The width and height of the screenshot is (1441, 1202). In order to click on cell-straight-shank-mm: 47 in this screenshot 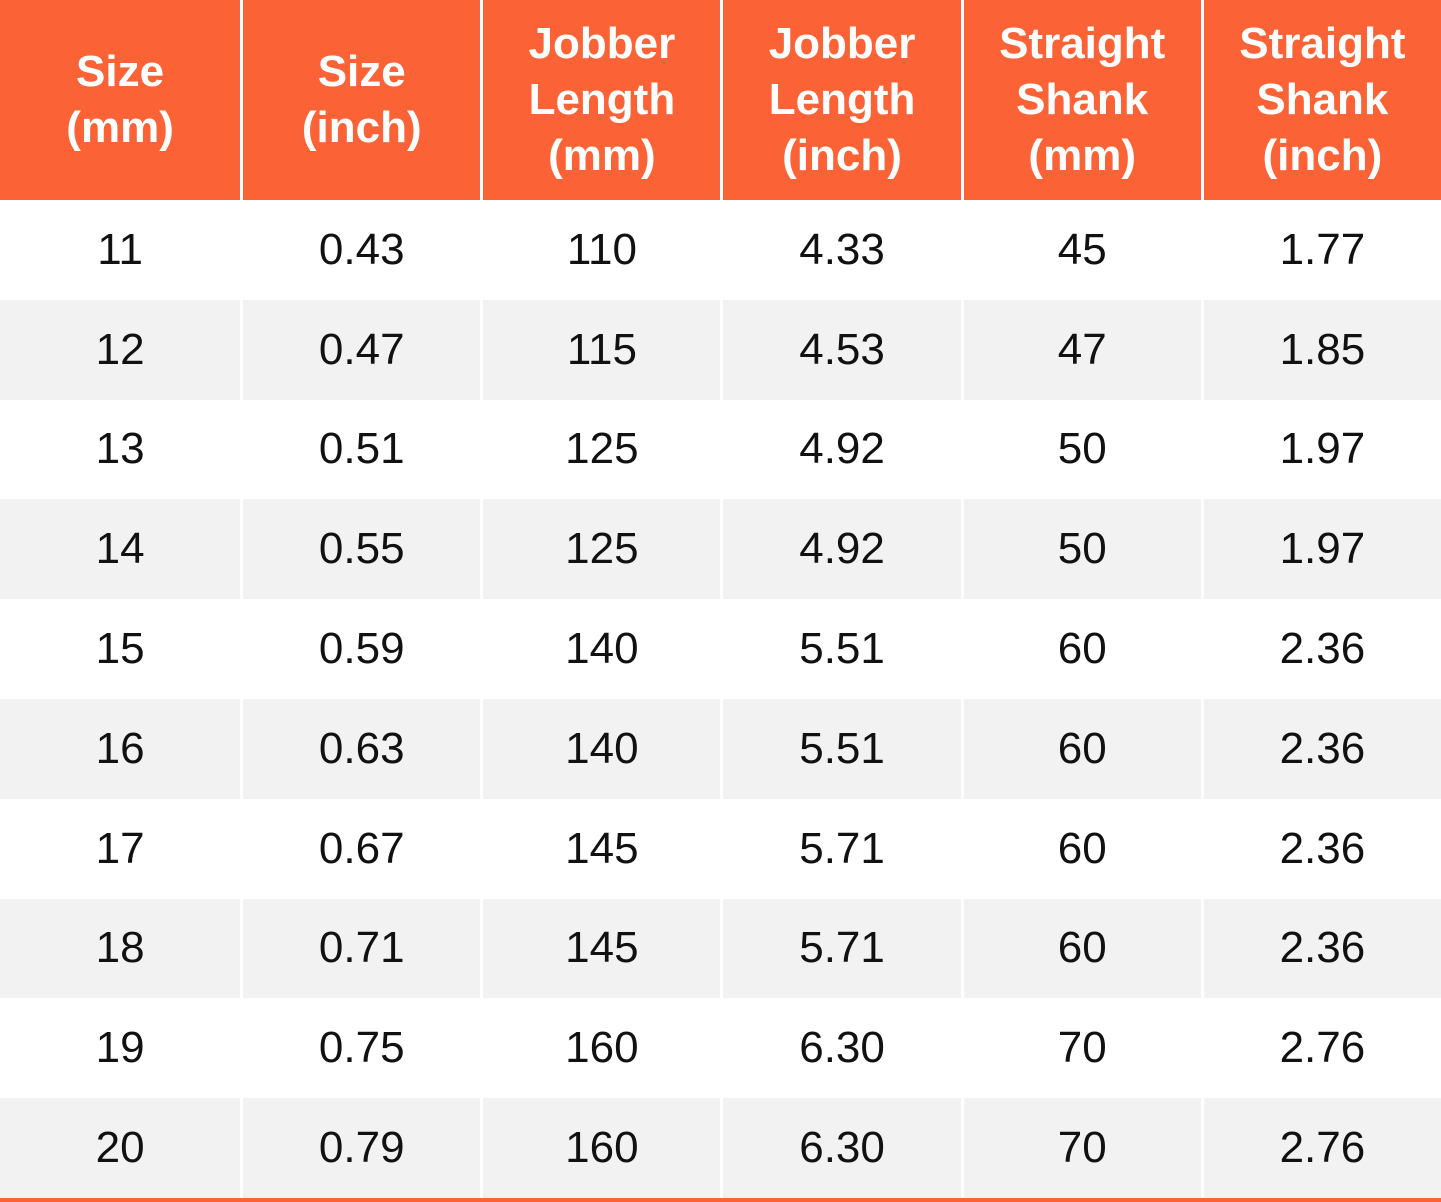, I will do `click(1080, 349)`.